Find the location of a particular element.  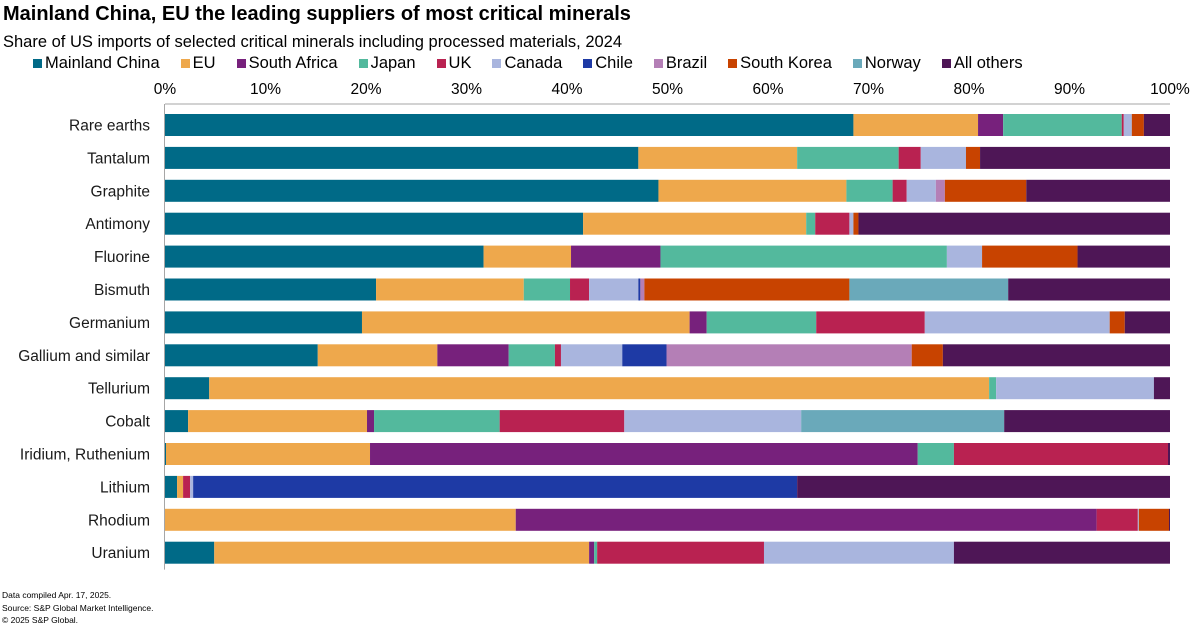

legend-label: UK is located at coordinates (460, 62).